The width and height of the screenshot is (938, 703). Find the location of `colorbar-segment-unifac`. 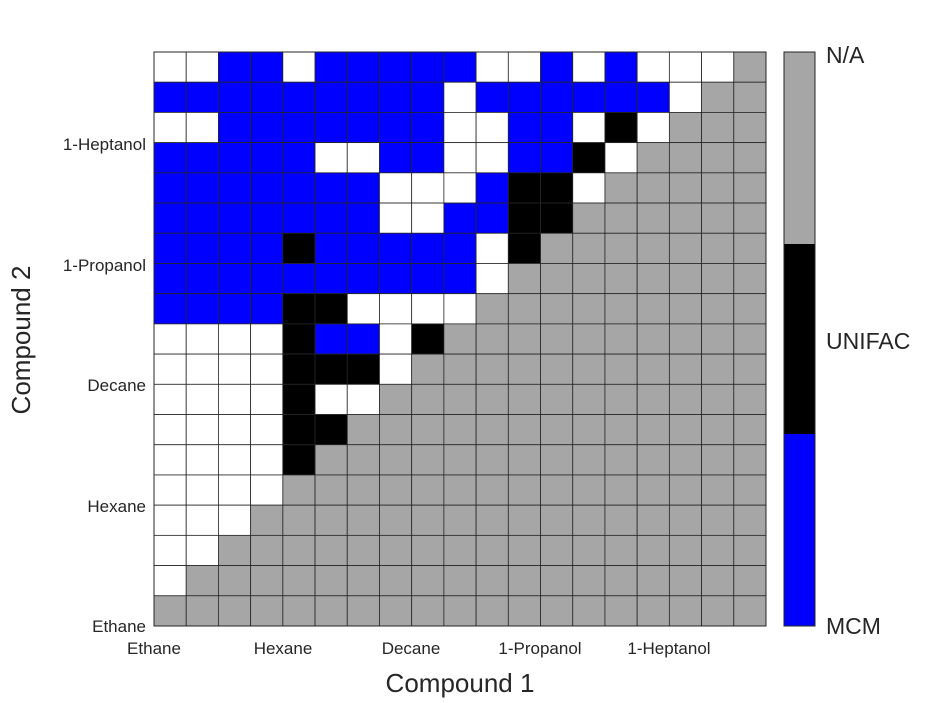

colorbar-segment-unifac is located at coordinates (799, 339).